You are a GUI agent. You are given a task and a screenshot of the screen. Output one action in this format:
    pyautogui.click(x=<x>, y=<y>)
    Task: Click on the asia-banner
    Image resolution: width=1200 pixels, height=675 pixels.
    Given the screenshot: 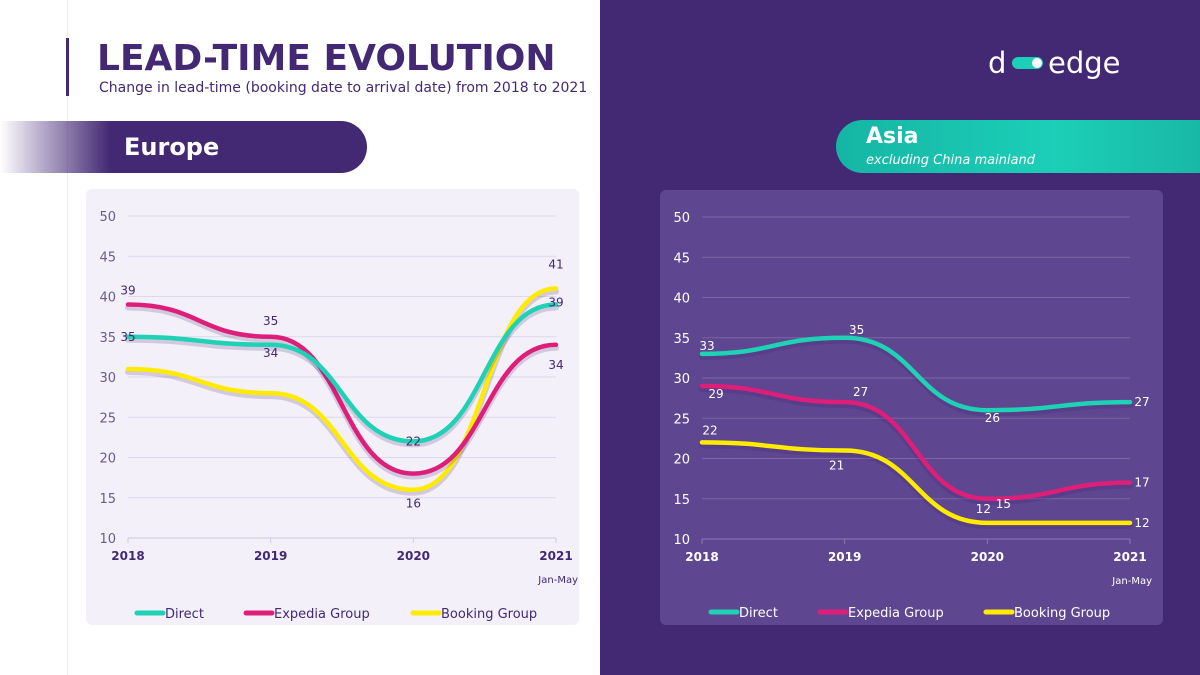 What is the action you would take?
    pyautogui.click(x=1018, y=146)
    